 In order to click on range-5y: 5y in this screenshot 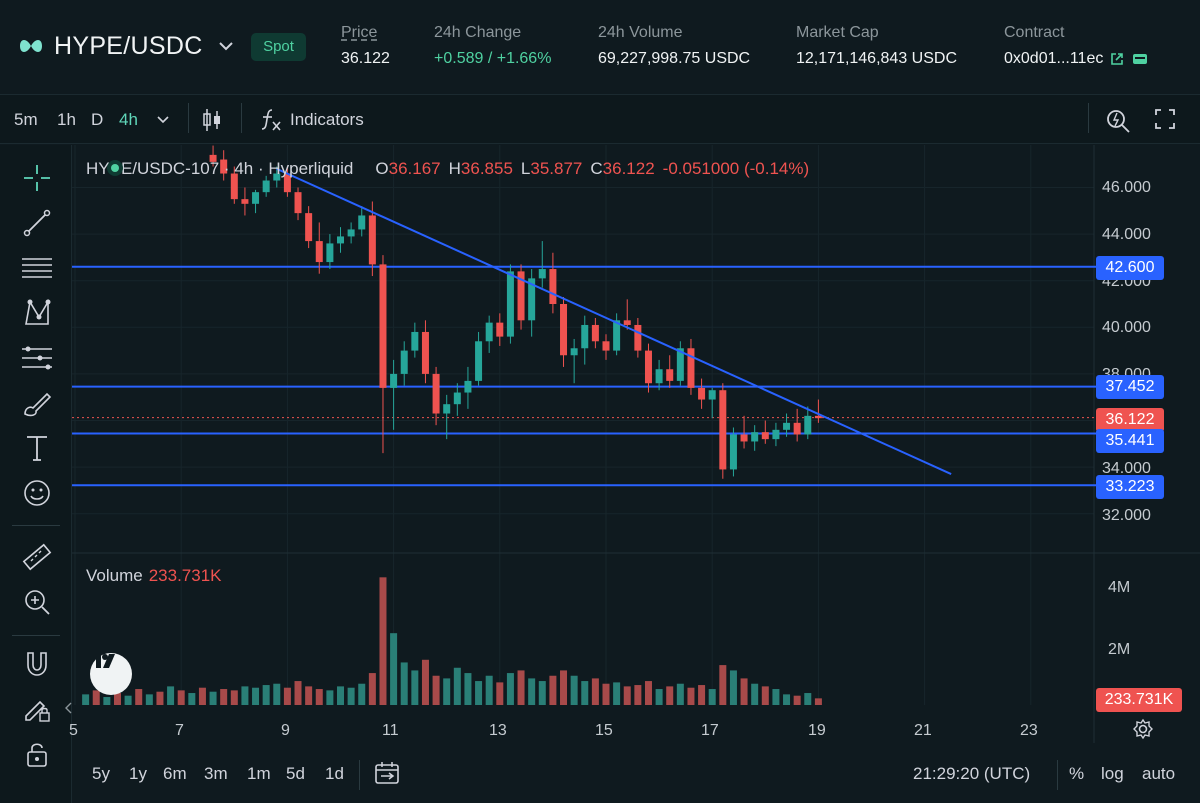, I will do `click(101, 773)`.